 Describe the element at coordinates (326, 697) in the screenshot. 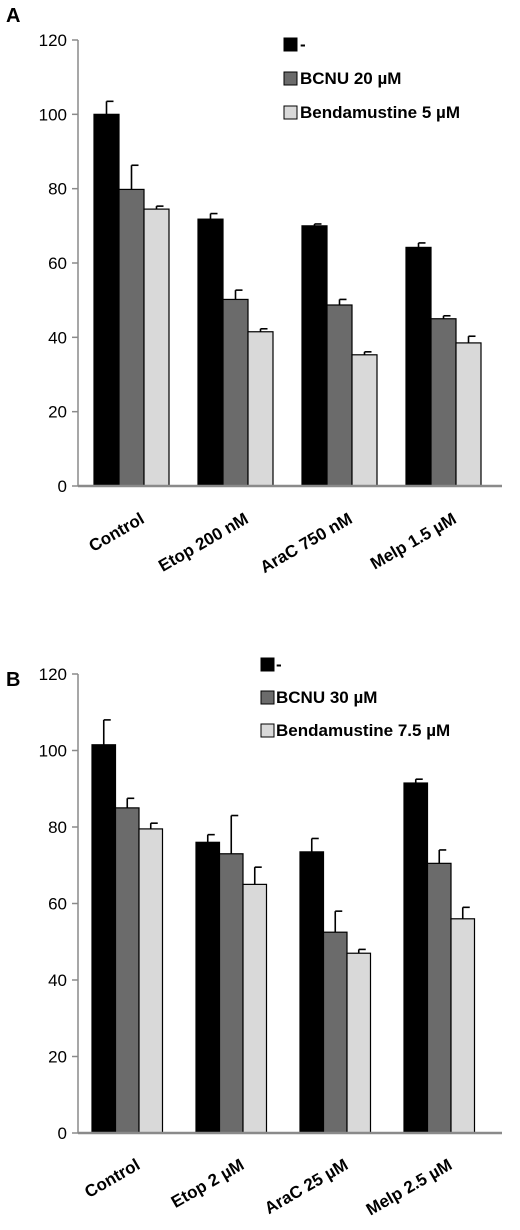

I see `legend-entry: BCNU 30 µM` at that location.